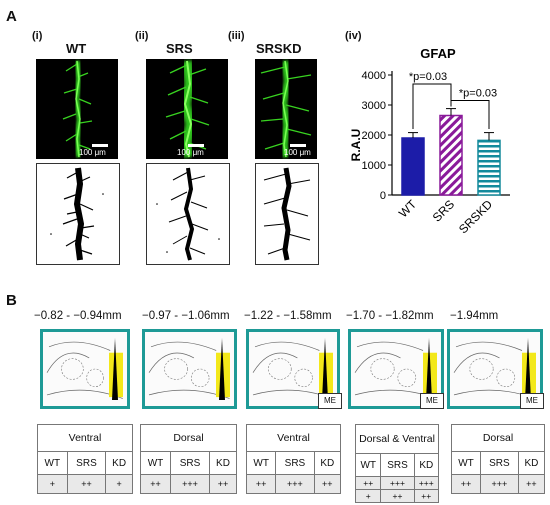 The image size is (550, 505). I want to click on subpanel-ii-label: (ii), so click(142, 36).